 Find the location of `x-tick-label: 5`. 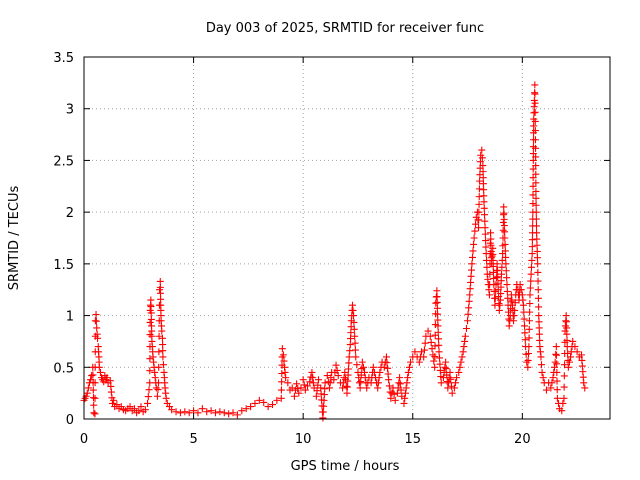

x-tick-label: 5 is located at coordinates (193, 439).